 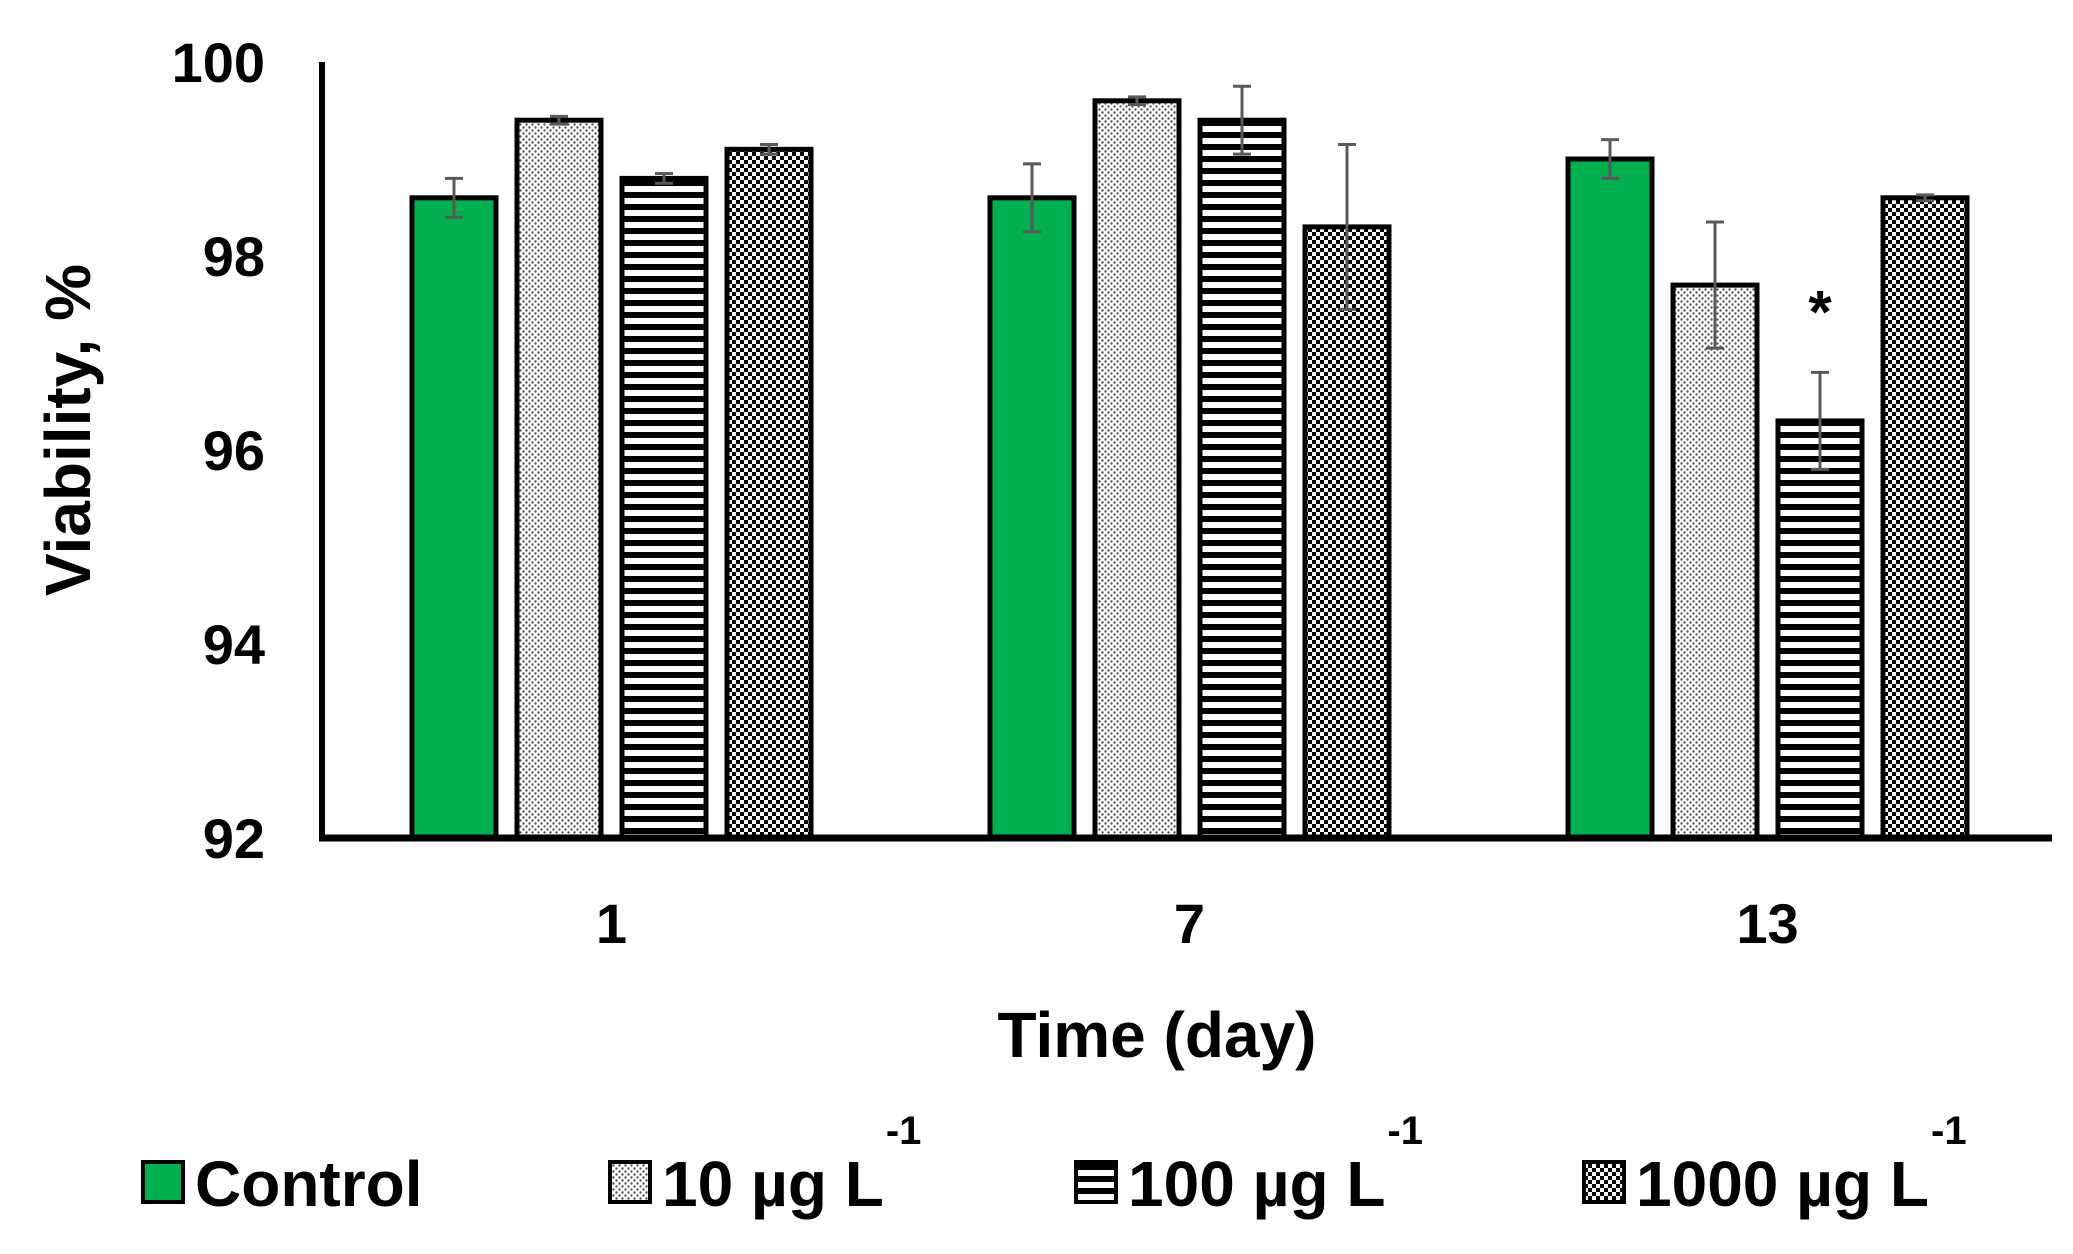 I want to click on legend-swatch-10-g-l, so click(x=630, y=1182).